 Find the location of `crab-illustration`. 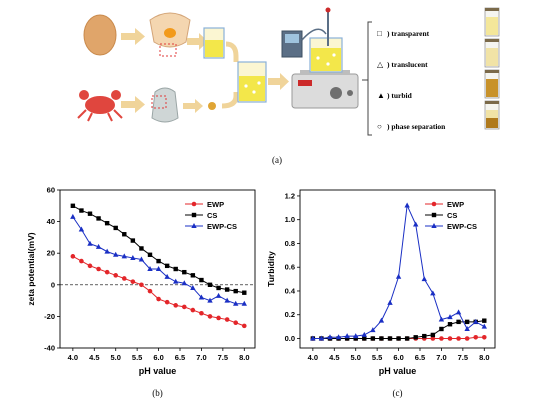

crab-illustration is located at coordinates (100, 106).